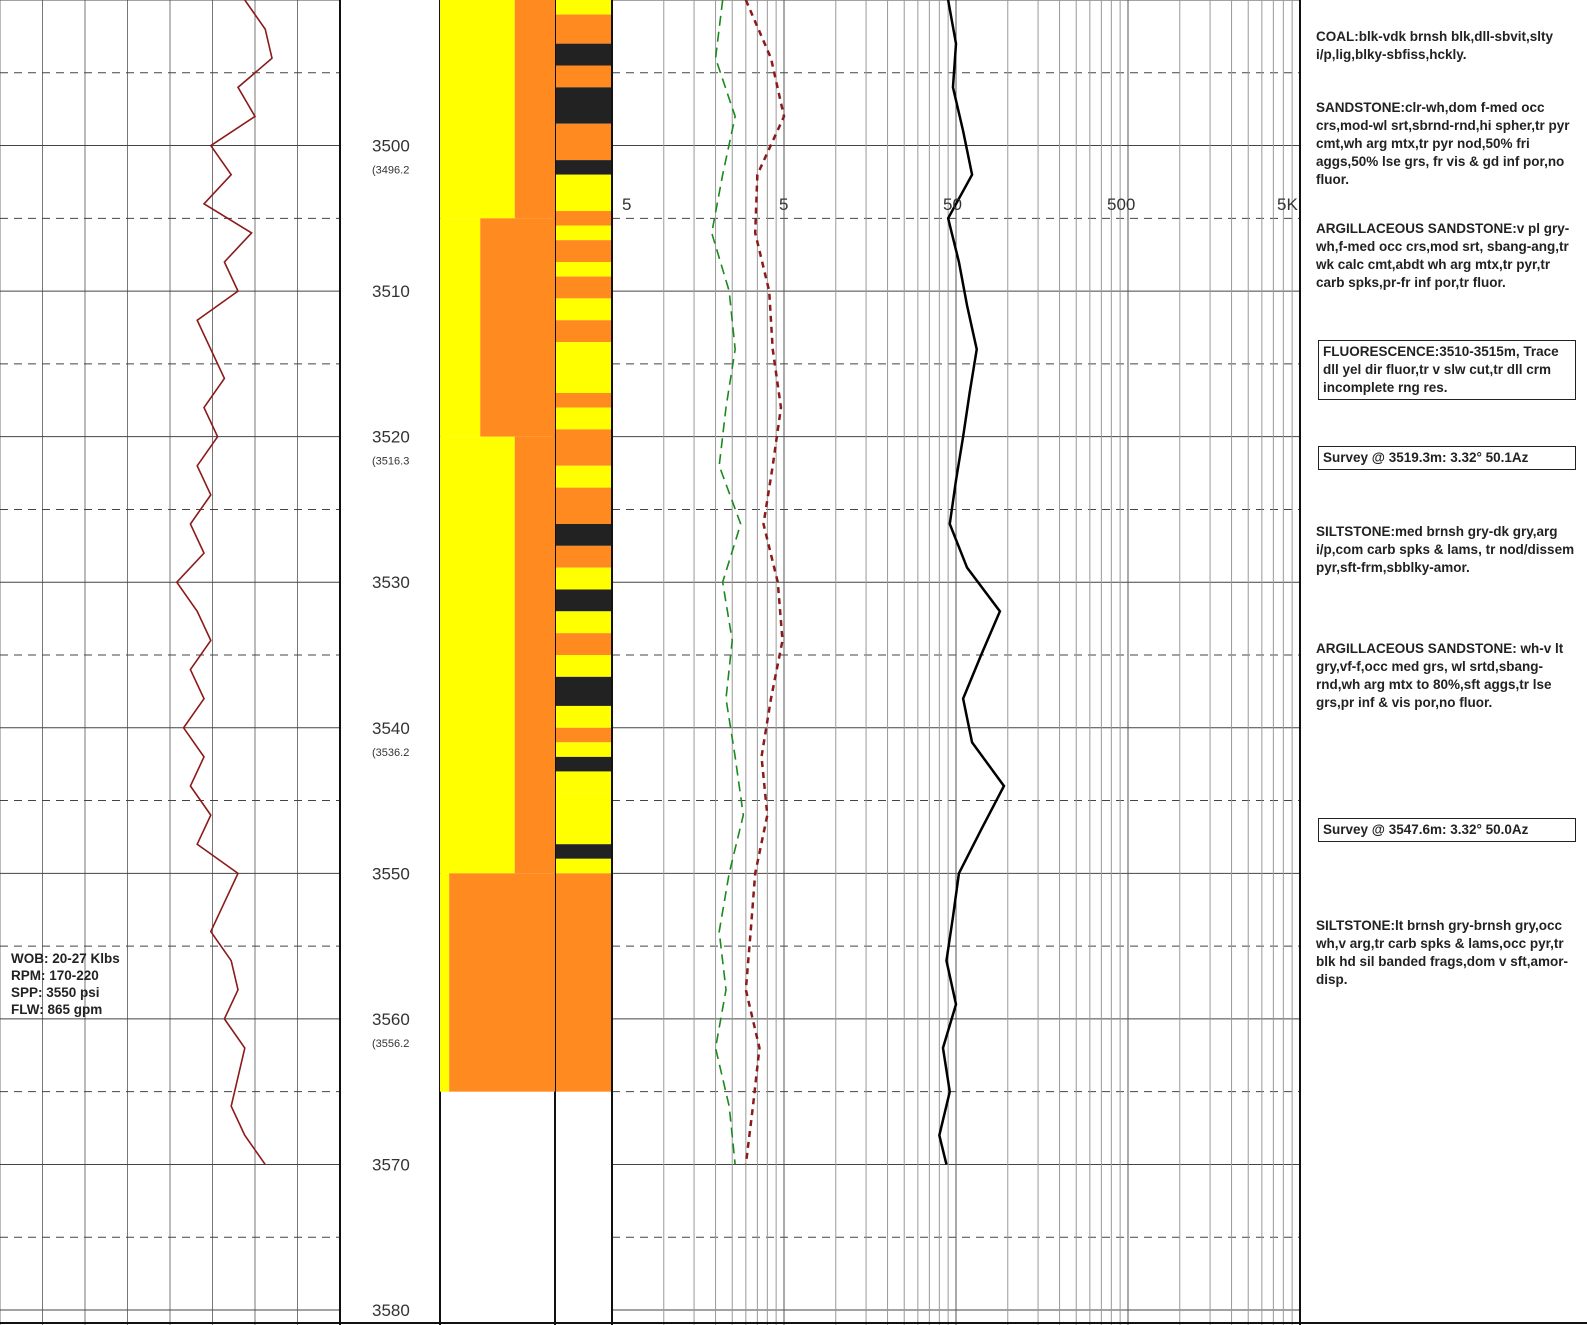 The height and width of the screenshot is (1325, 1587). Describe the element at coordinates (1121, 204) in the screenshot. I see `gas-scale-label: 500` at that location.